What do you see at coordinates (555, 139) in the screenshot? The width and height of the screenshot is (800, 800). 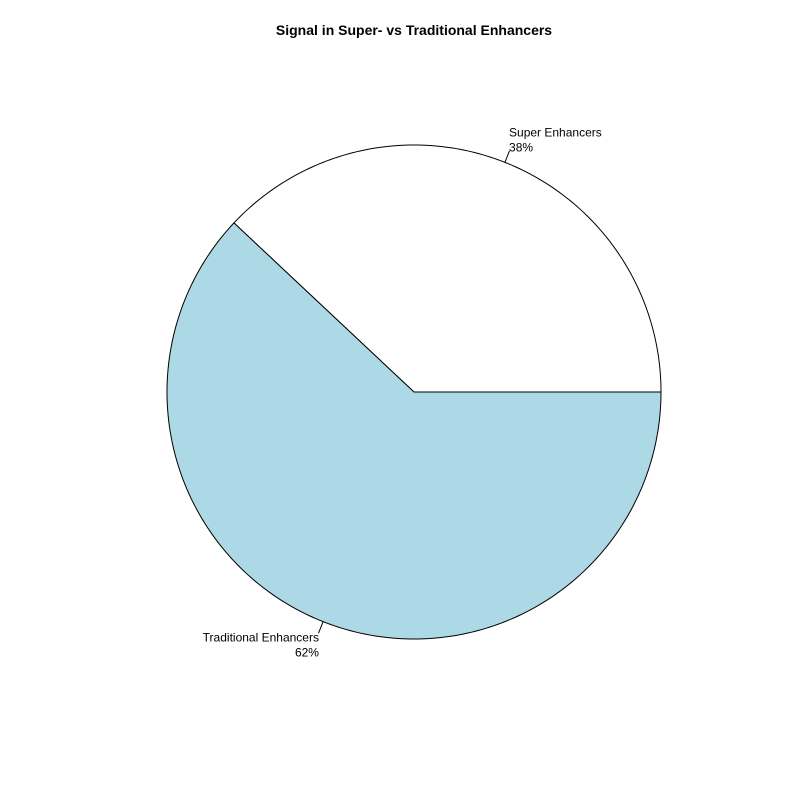 I see `slice-label: Super Enhancers 38%` at bounding box center [555, 139].